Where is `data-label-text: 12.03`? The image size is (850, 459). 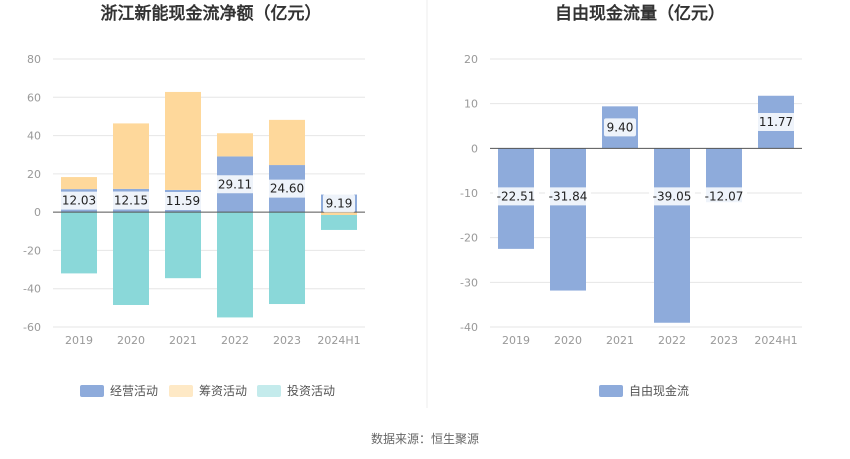 data-label-text: 12.03 is located at coordinates (79, 201).